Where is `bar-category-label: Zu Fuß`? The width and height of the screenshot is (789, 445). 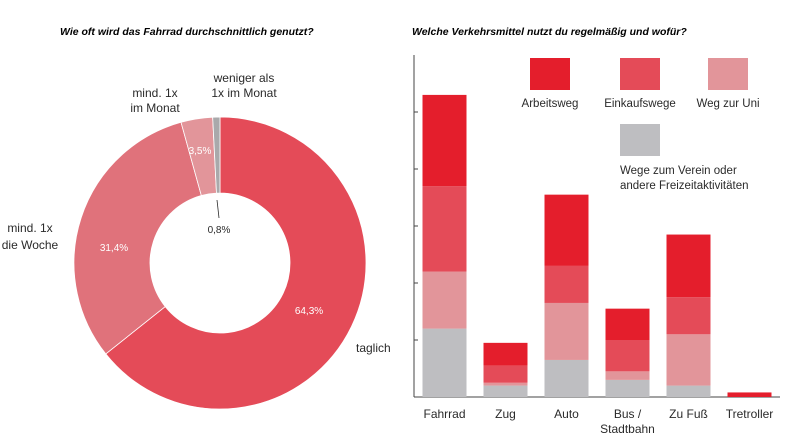
bar-category-label: Zu Fuß is located at coordinates (688, 414).